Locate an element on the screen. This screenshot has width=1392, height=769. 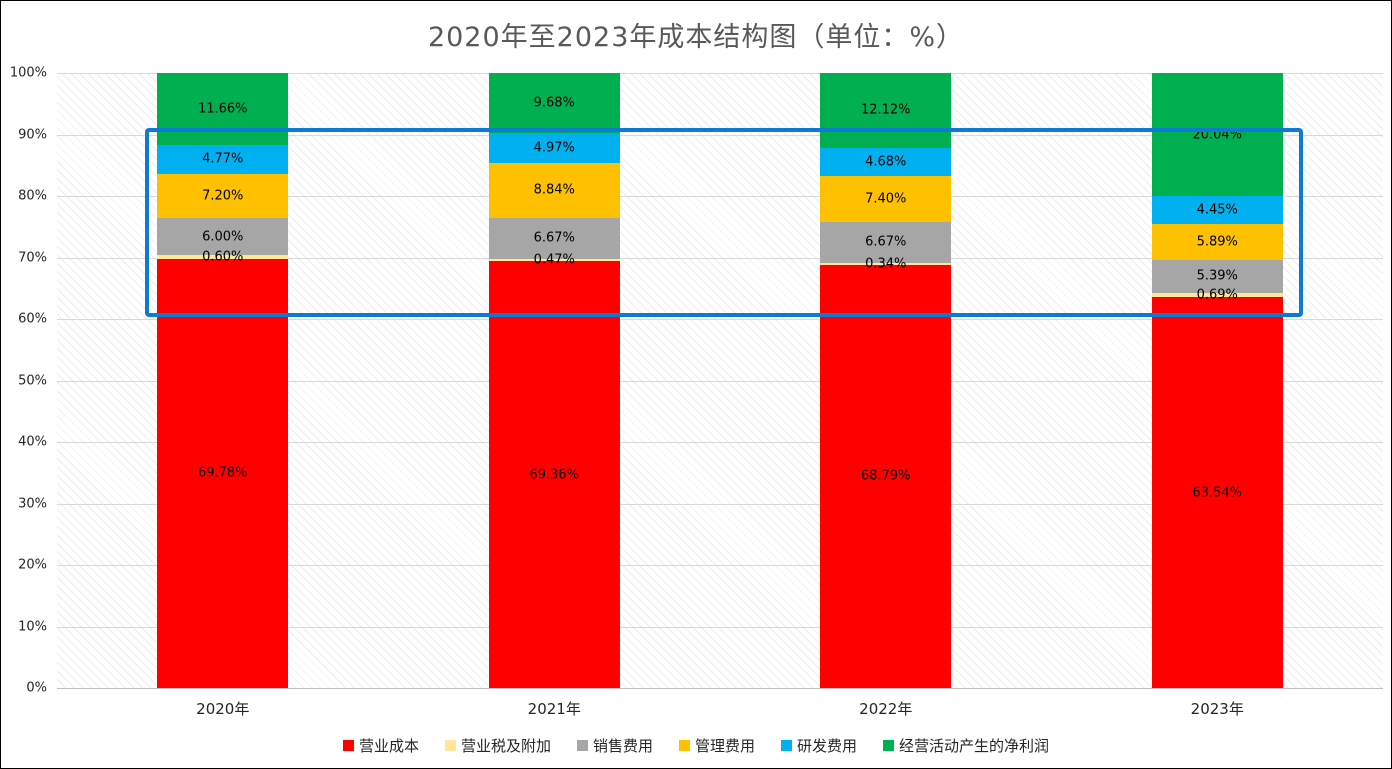
bar-segment: 69.36% is located at coordinates (554, 474).